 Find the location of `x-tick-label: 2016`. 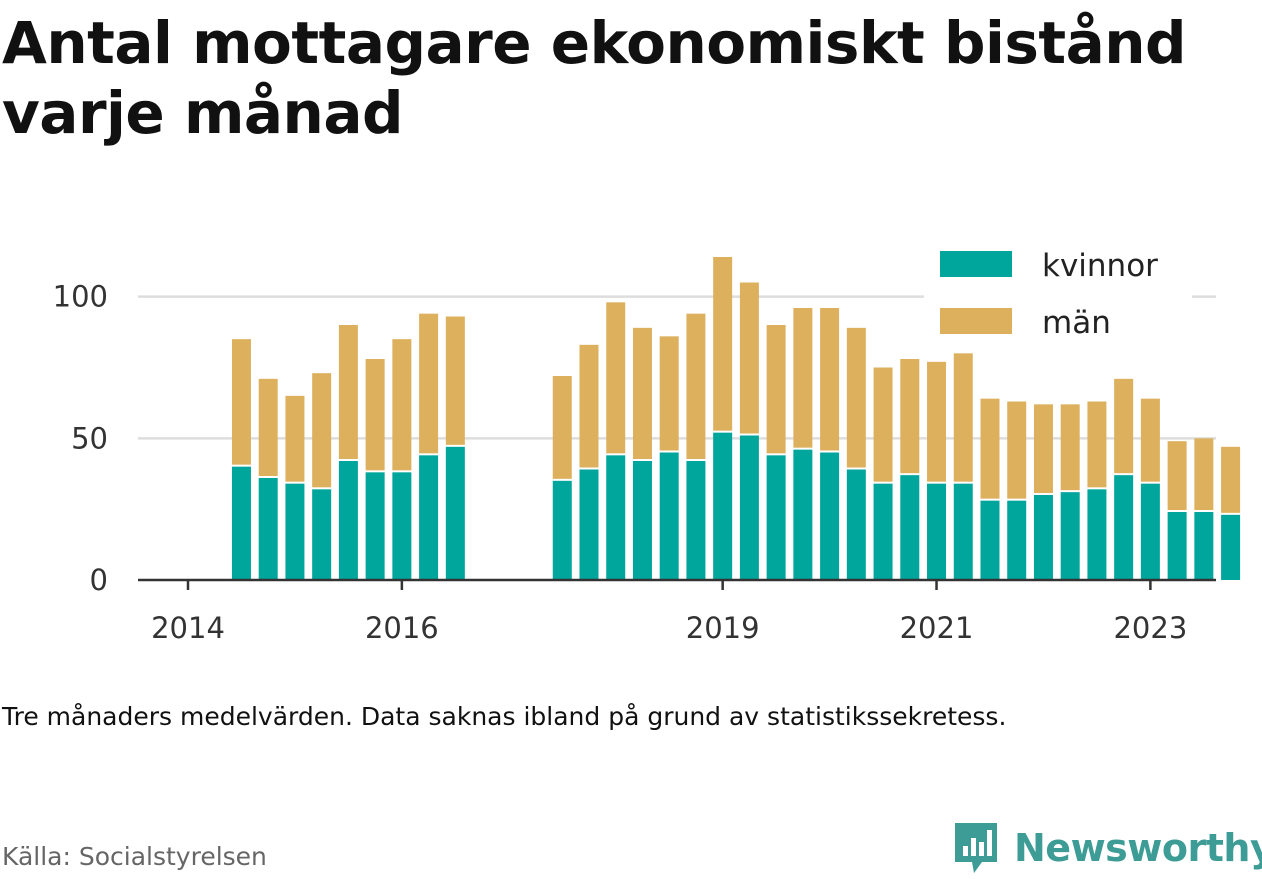

x-tick-label: 2016 is located at coordinates (402, 628).